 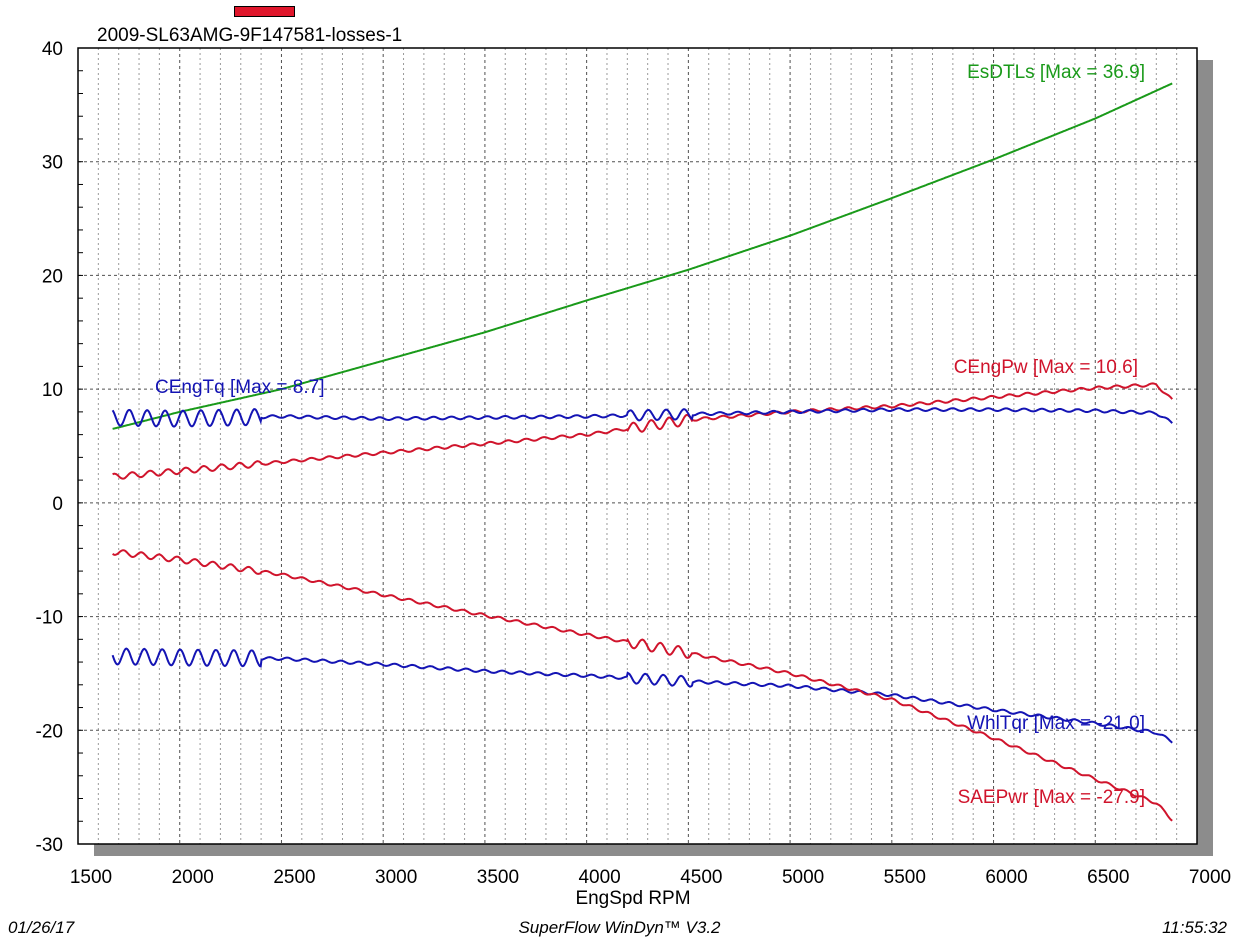 What do you see at coordinates (642, 431) in the screenshot?
I see `series-line-cengpw` at bounding box center [642, 431].